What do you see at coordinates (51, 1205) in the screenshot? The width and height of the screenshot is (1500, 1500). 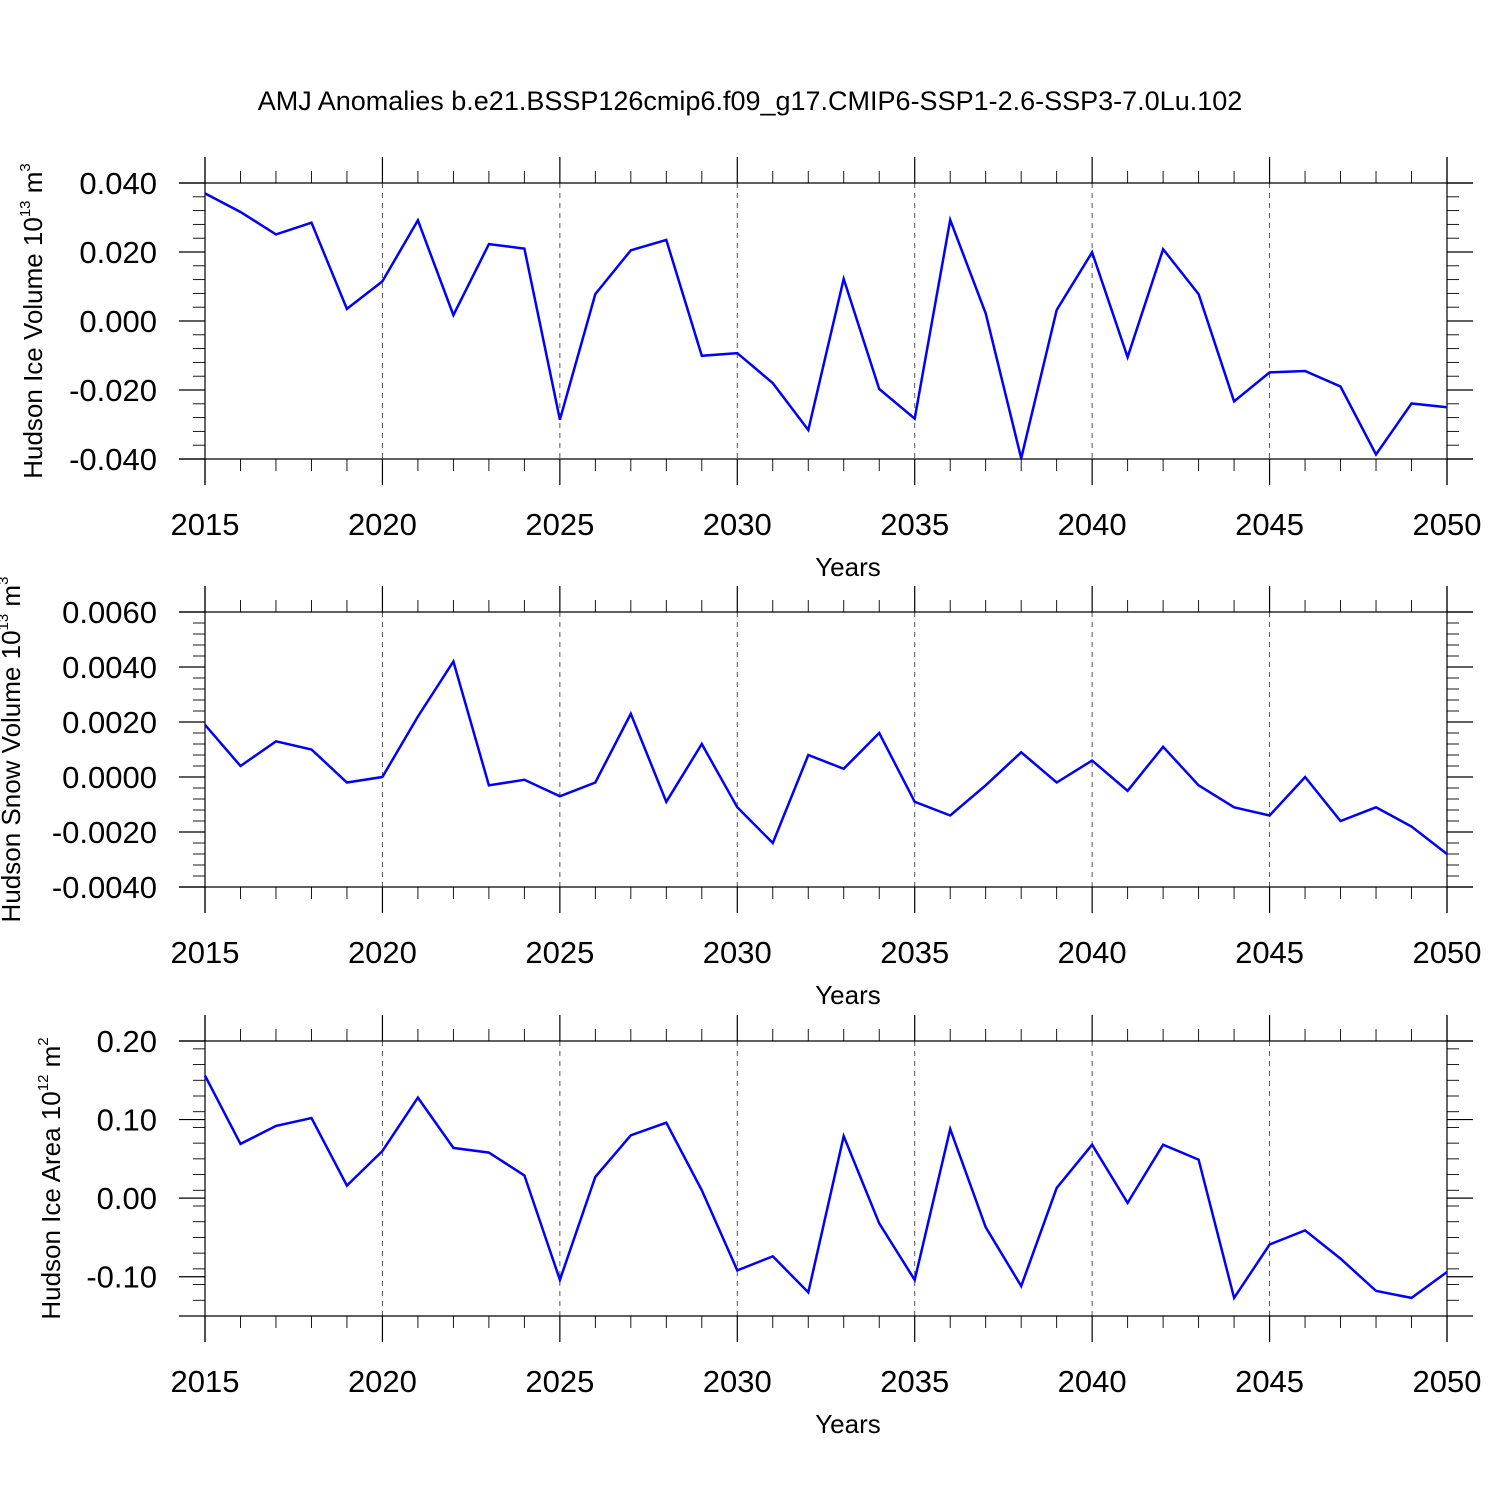 I see `y-axis-label-text: Hudson Ice Area 10` at bounding box center [51, 1205].